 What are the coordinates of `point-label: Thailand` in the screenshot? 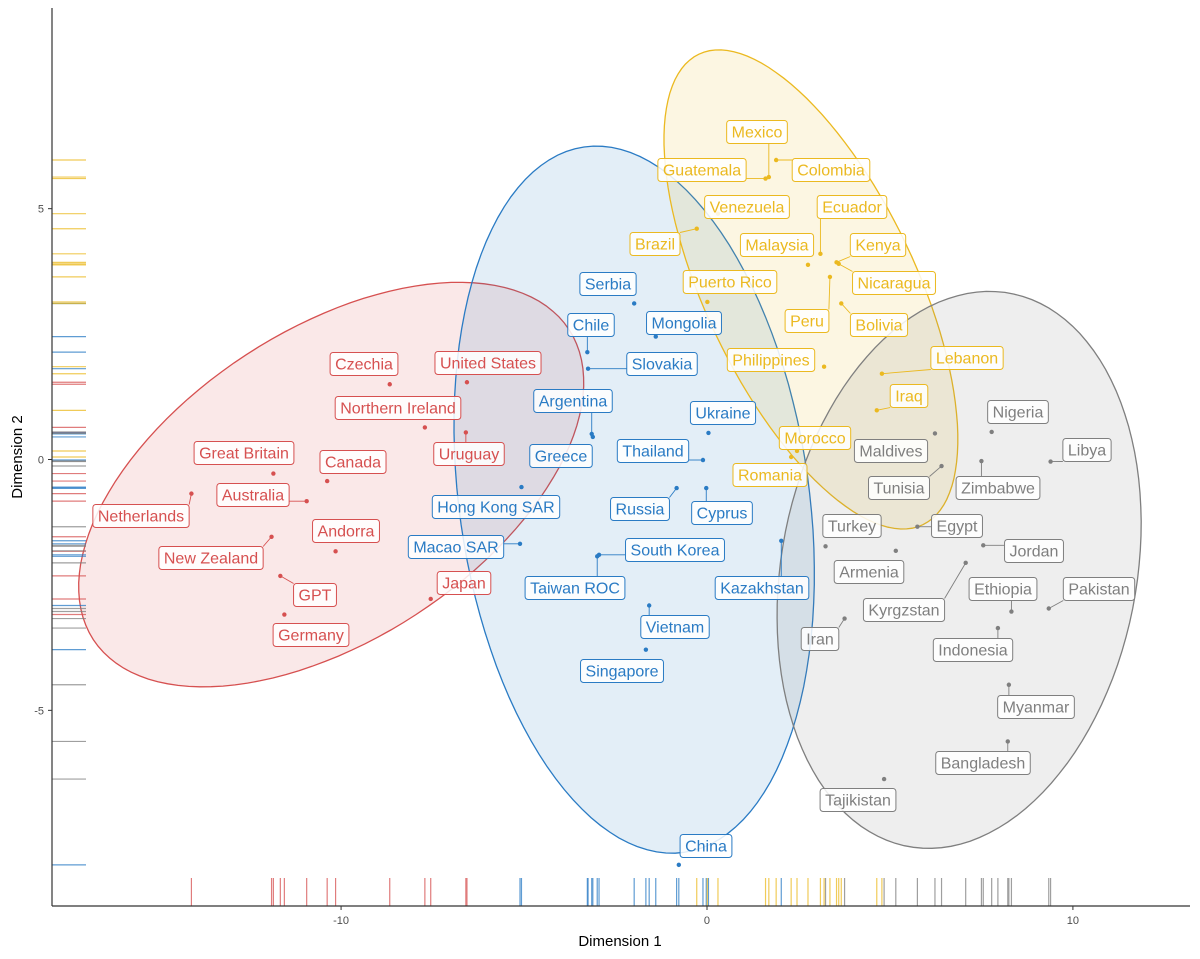 It's located at (653, 451).